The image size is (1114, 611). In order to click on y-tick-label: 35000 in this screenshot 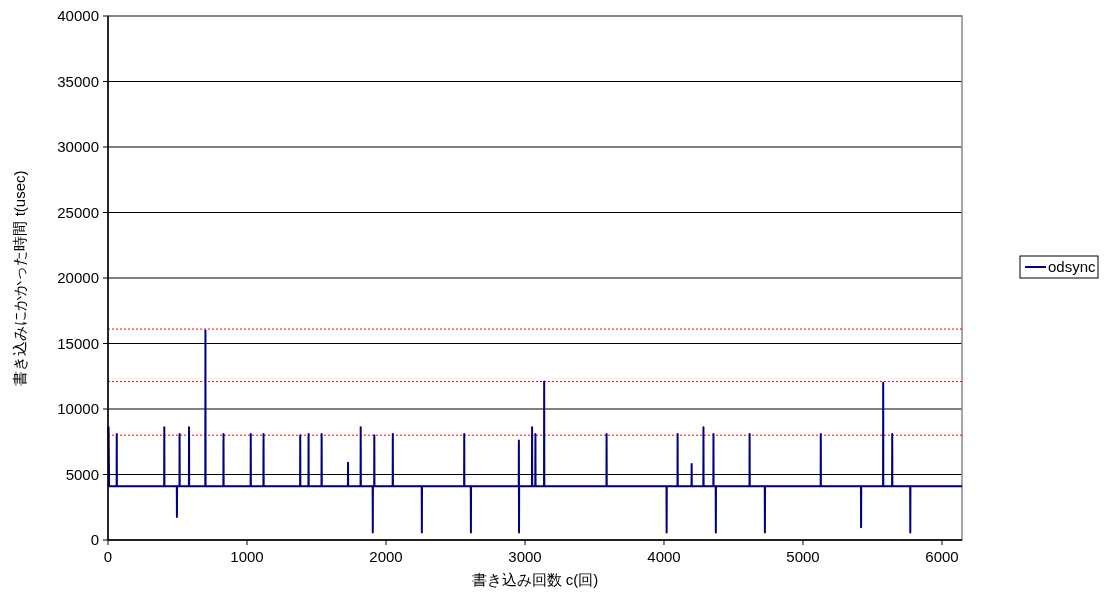, I will do `click(78, 81)`.